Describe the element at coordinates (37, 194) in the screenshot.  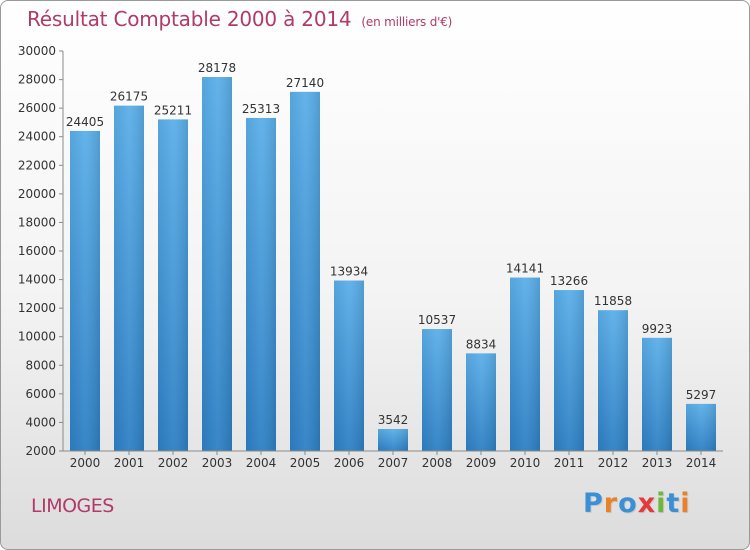
I see `y-tick-label: 20000` at that location.